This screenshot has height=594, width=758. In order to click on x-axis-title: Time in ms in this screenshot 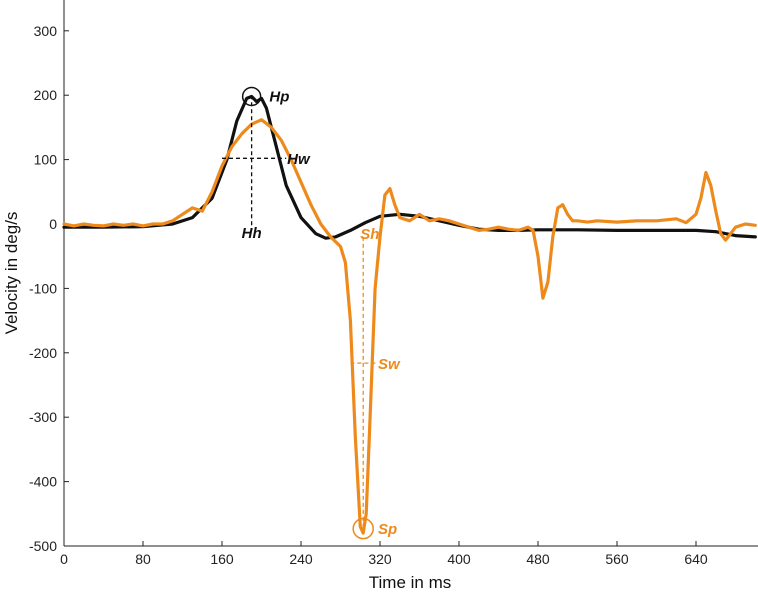, I will do `click(410, 582)`.